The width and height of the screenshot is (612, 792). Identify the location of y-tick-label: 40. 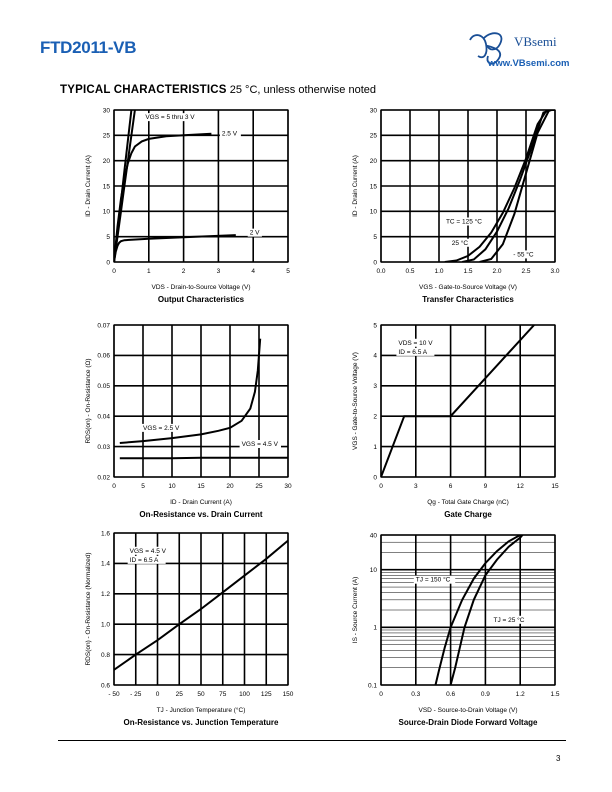
(374, 535).